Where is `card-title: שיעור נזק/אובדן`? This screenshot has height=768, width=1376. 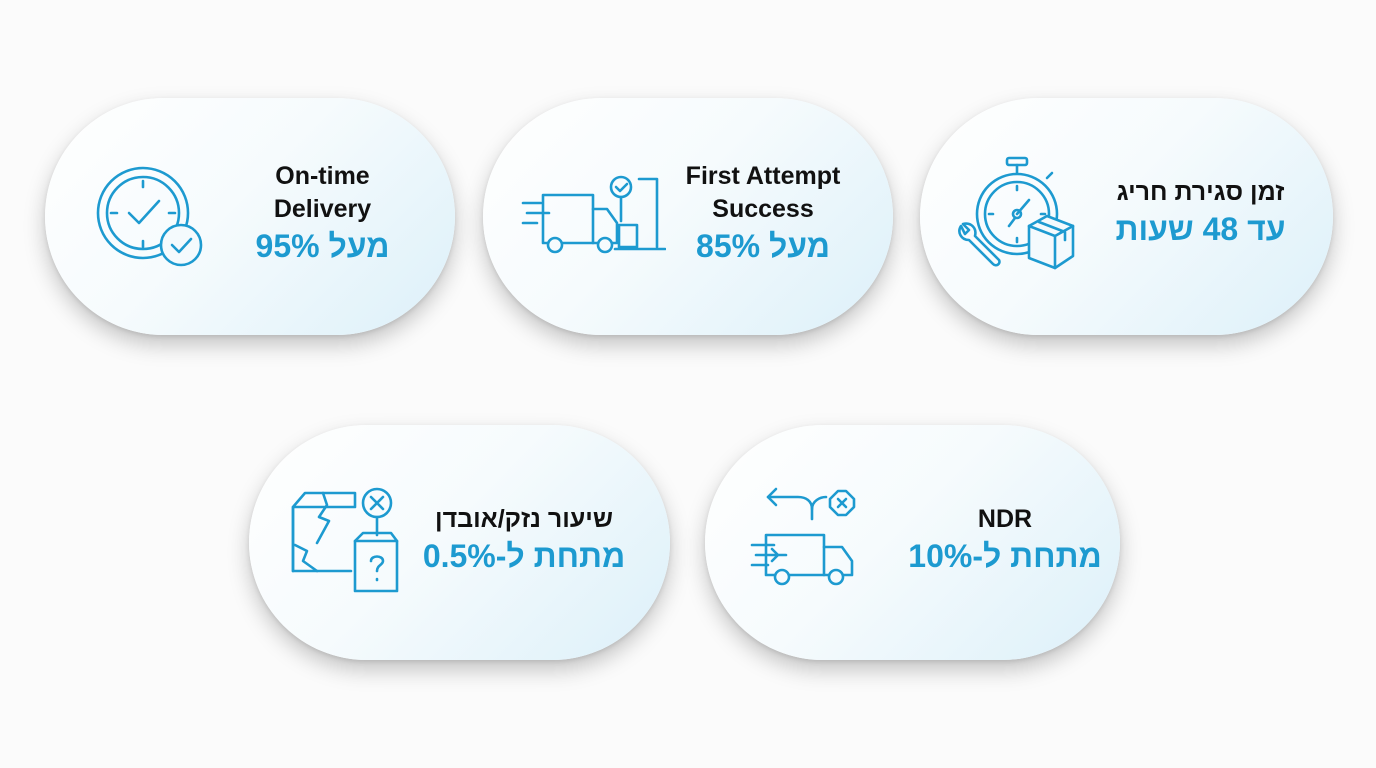 card-title: שיעור נזק/אובדן is located at coordinates (524, 519).